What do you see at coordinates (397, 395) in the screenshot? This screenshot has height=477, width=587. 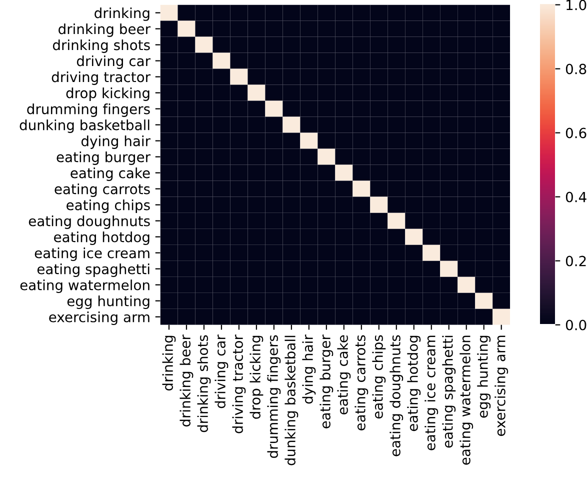 I see `x-tick-label: eating doughnuts` at bounding box center [397, 395].